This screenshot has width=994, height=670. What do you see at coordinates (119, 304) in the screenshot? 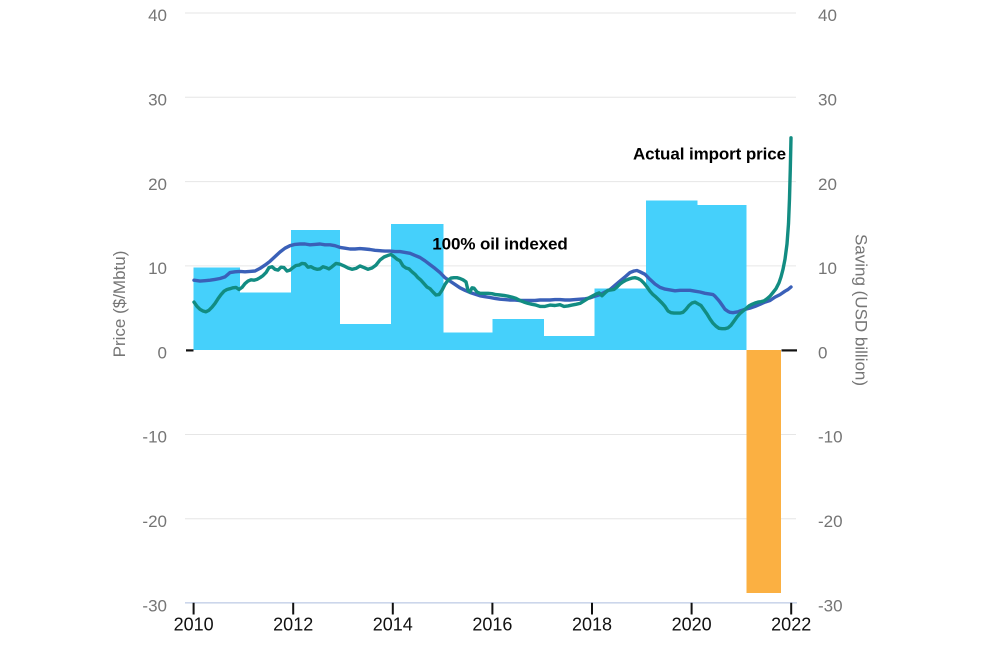
I see `svg-text: Price ($/Mbtu)` at bounding box center [119, 304].